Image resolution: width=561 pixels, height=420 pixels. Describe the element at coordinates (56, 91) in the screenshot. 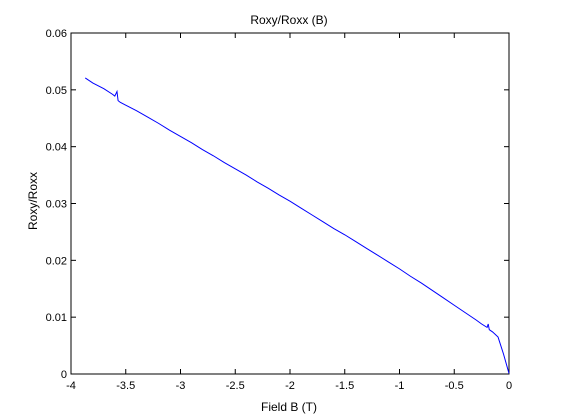

I see `y-tick-label: 0.05` at that location.